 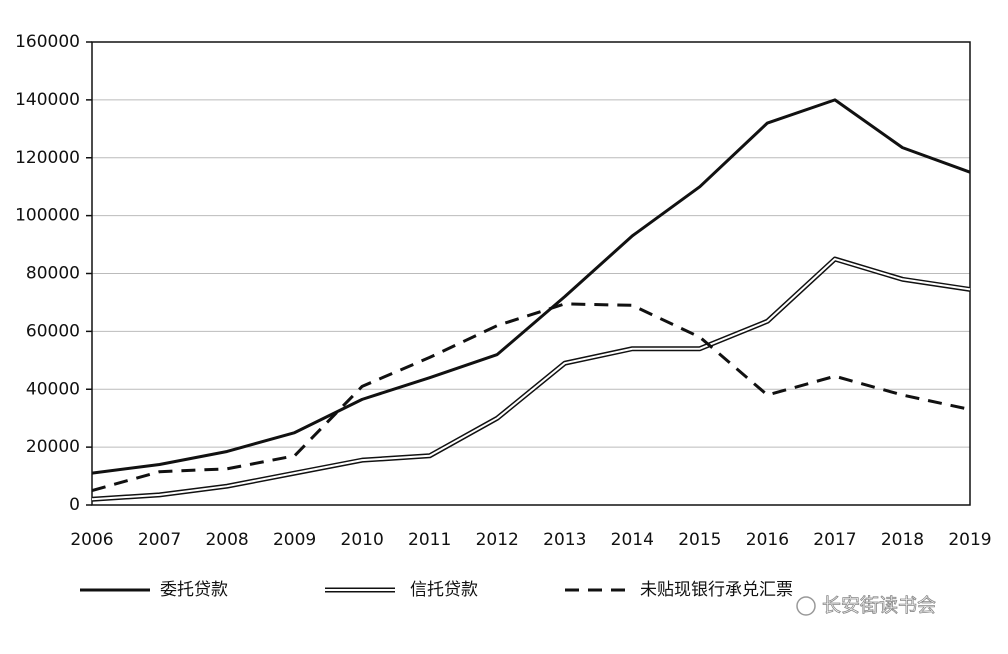 I want to click on legend-label: 信托贷款, so click(x=444, y=590).